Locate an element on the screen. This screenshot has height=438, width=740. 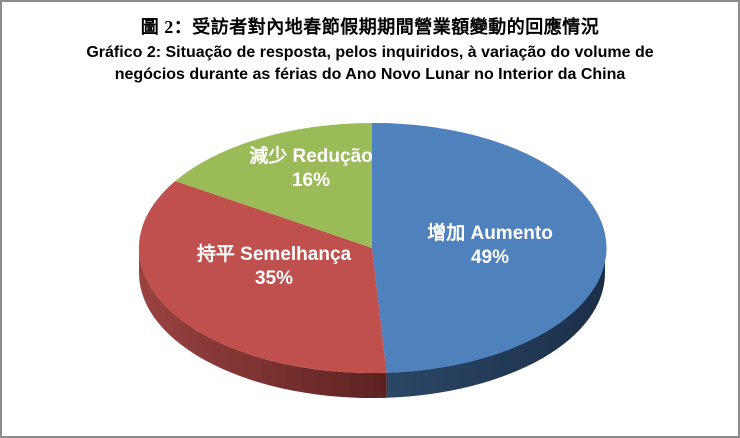
slice-pct-0: 49% is located at coordinates (490, 257).